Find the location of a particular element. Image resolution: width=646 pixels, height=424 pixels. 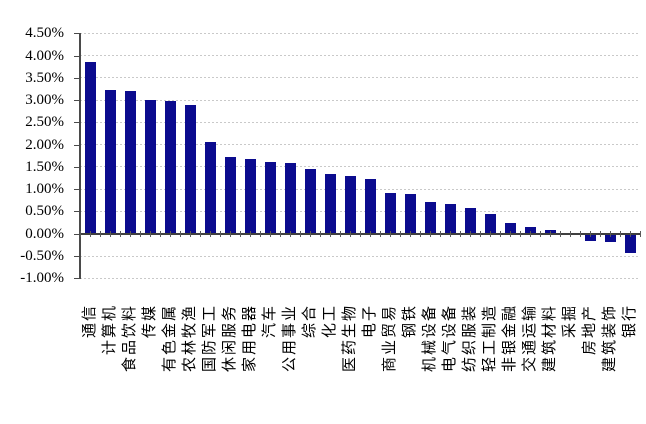

x-axis-category-text: 钢铁 is located at coordinates (410, 321).